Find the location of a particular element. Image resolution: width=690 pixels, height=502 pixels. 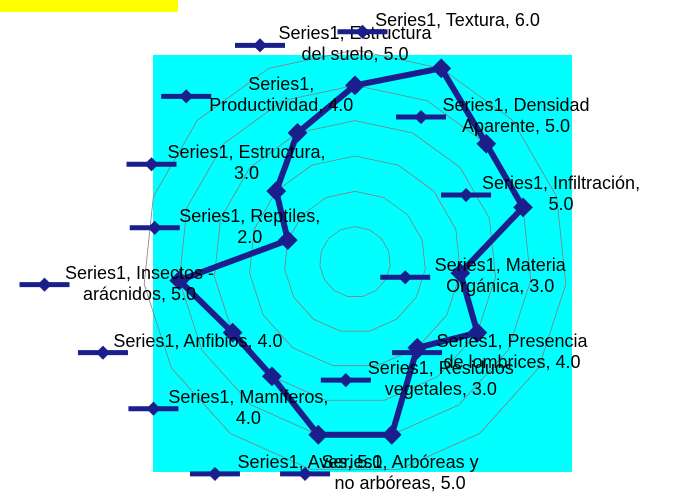

data-label-box: Series1, Textura, 6.0 is located at coordinates (457, 19).